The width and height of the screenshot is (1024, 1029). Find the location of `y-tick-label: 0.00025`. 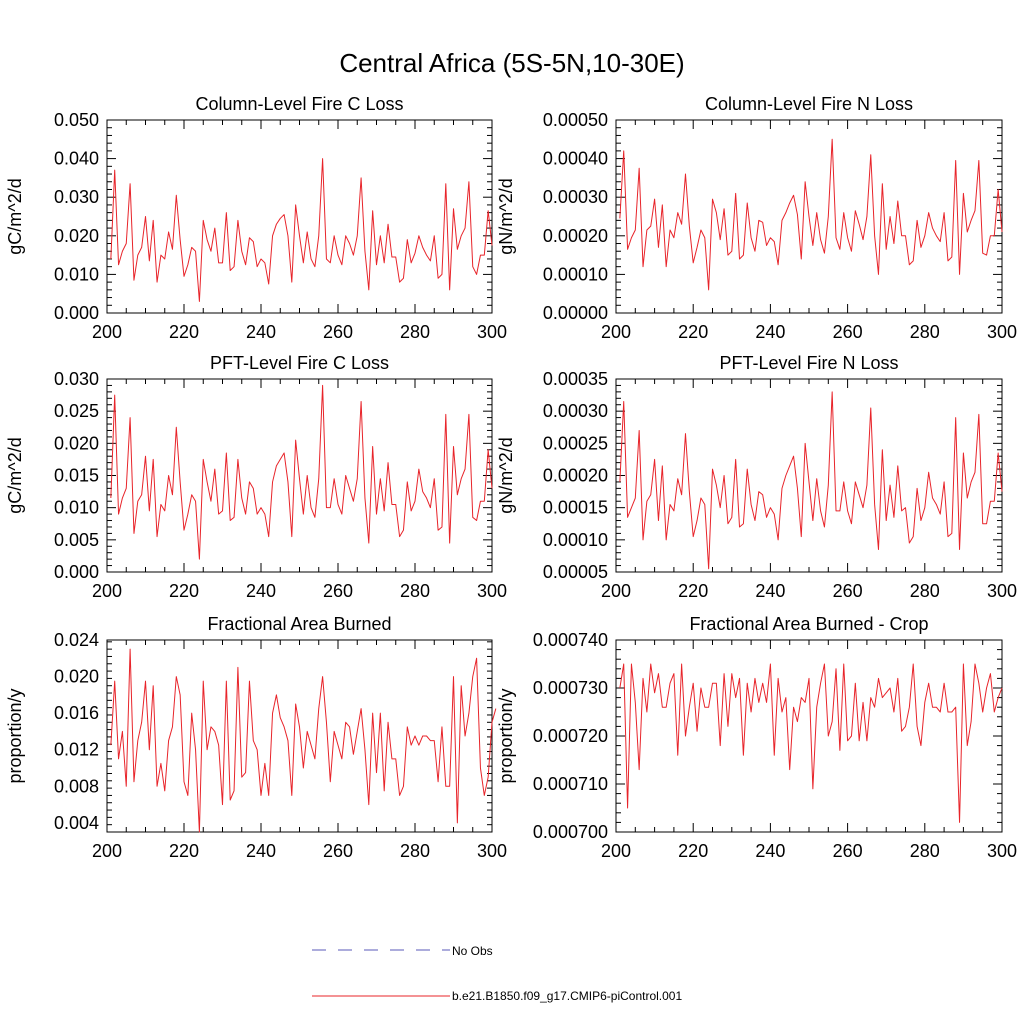

y-tick-label: 0.00025 is located at coordinates (575, 443).